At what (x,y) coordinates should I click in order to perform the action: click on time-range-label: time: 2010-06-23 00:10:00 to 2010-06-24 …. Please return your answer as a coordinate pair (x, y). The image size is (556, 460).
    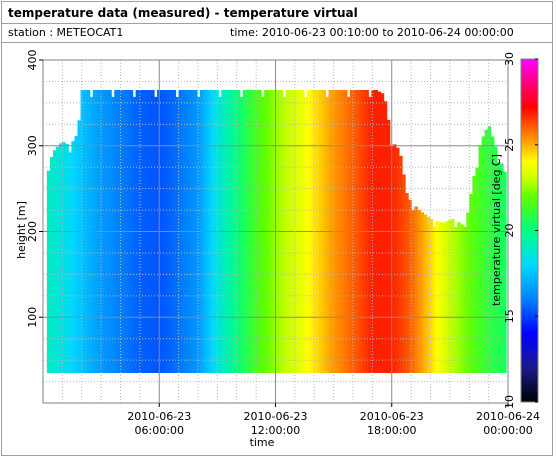
    Looking at the image, I should click on (372, 32).